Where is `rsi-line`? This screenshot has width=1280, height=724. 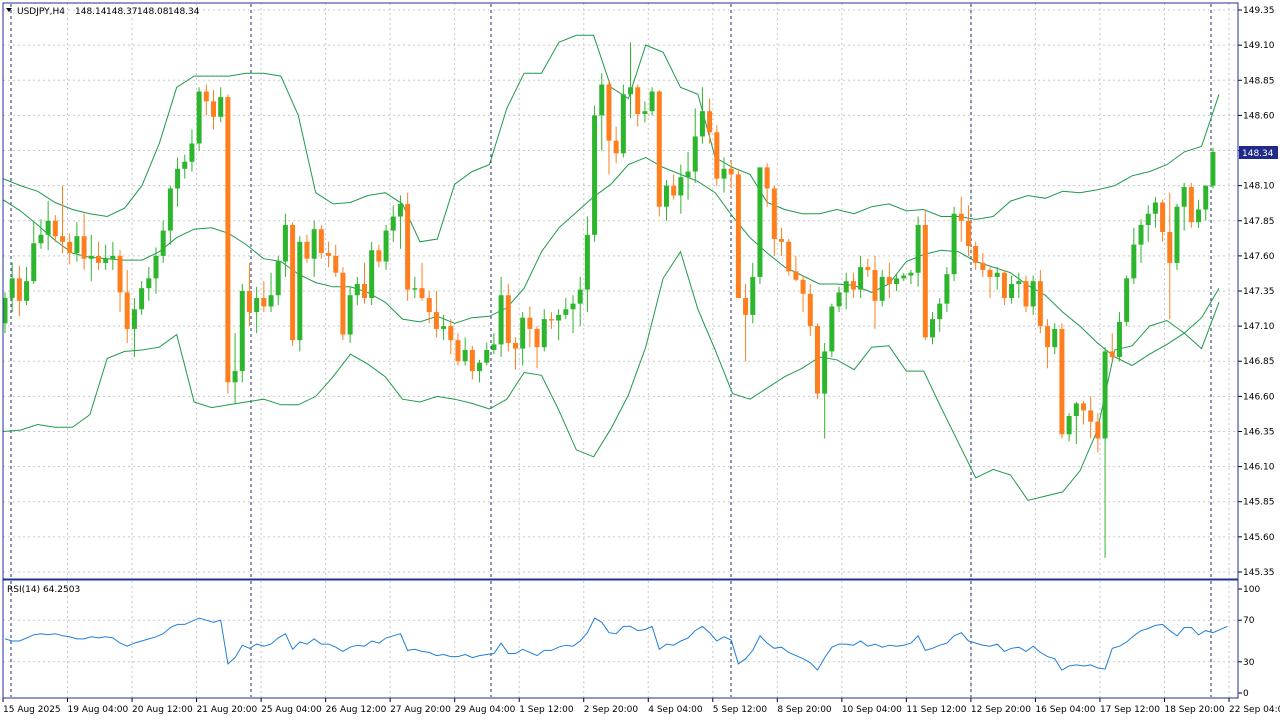 rsi-line is located at coordinates (616, 644).